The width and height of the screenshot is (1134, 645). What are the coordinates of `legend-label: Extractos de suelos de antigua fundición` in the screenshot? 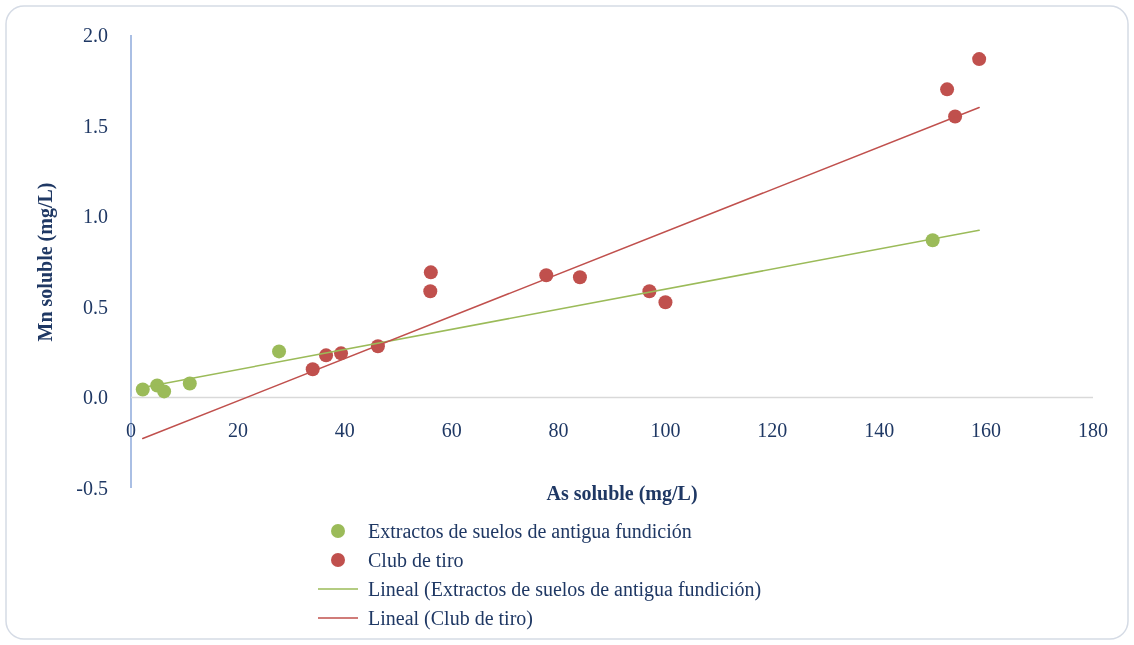 It's located at (530, 531).